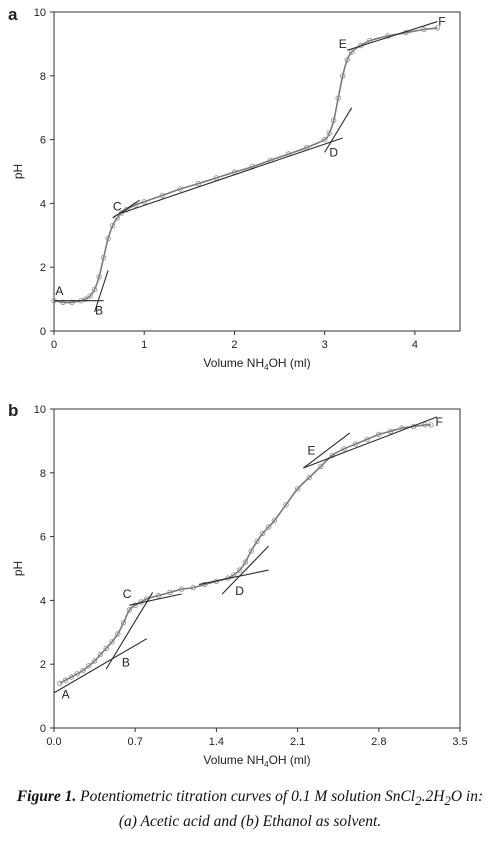 The image size is (500, 865). I want to click on point-label: B, so click(99, 310).